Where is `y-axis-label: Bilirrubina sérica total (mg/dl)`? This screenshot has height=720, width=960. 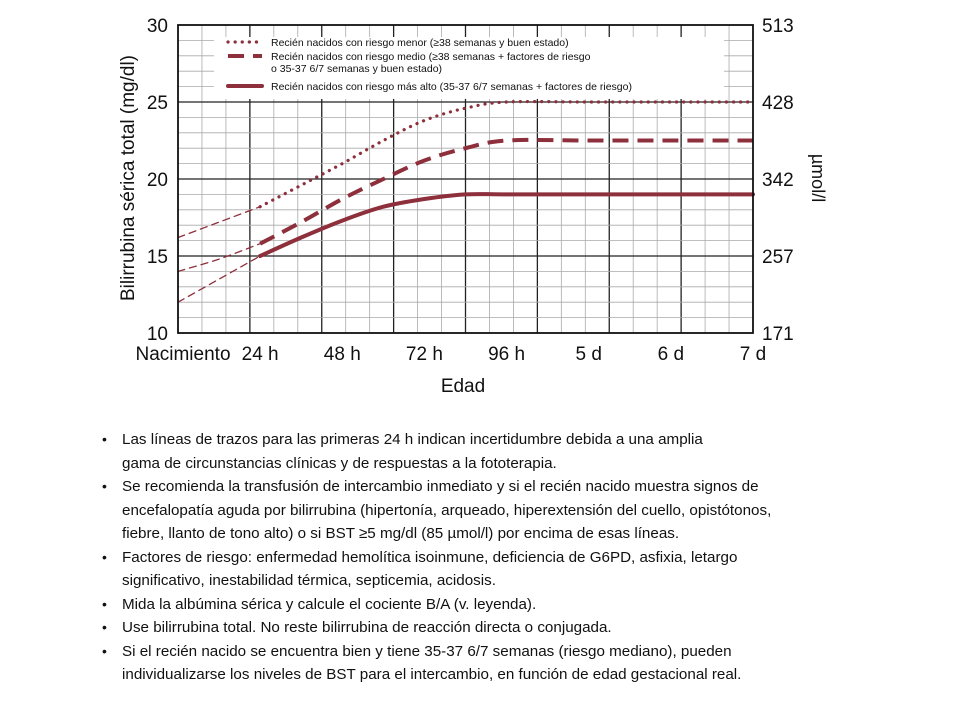
y-axis-label: Bilirrubina sérica total (mg/dl) is located at coordinates (128, 178).